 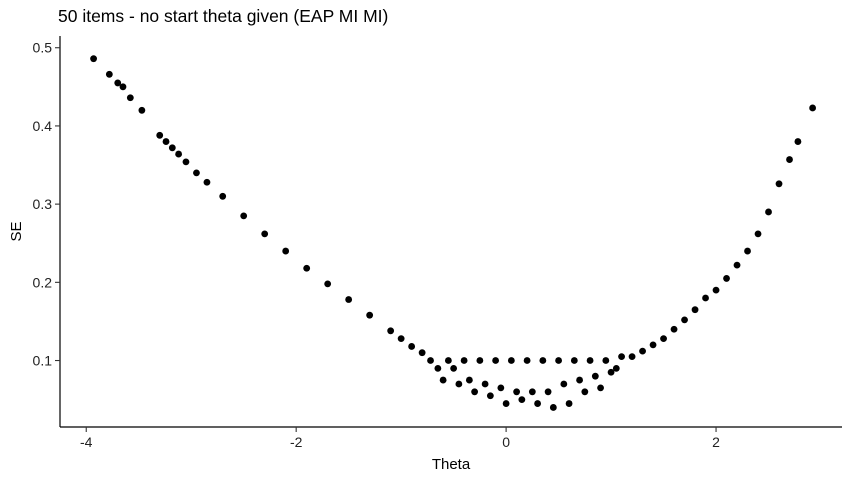 What do you see at coordinates (716, 442) in the screenshot?
I see `x-tick-label: 2` at bounding box center [716, 442].